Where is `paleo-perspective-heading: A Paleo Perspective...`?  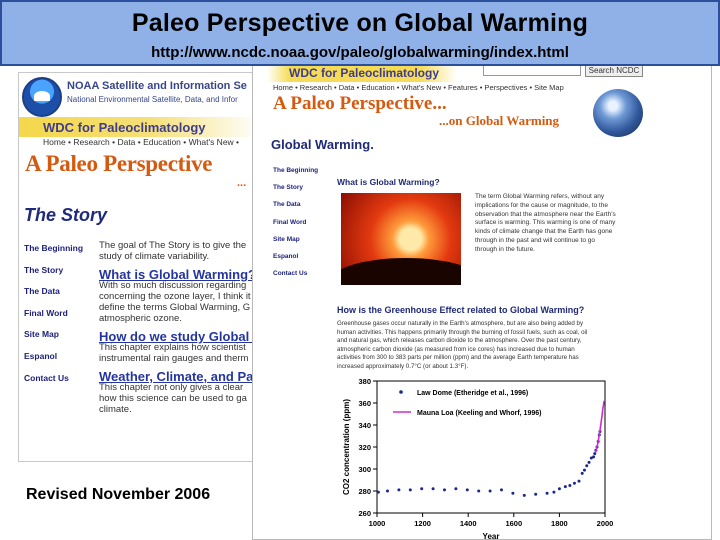
paleo-perspective-heading: A Paleo Perspective... is located at coordinates (360, 103).